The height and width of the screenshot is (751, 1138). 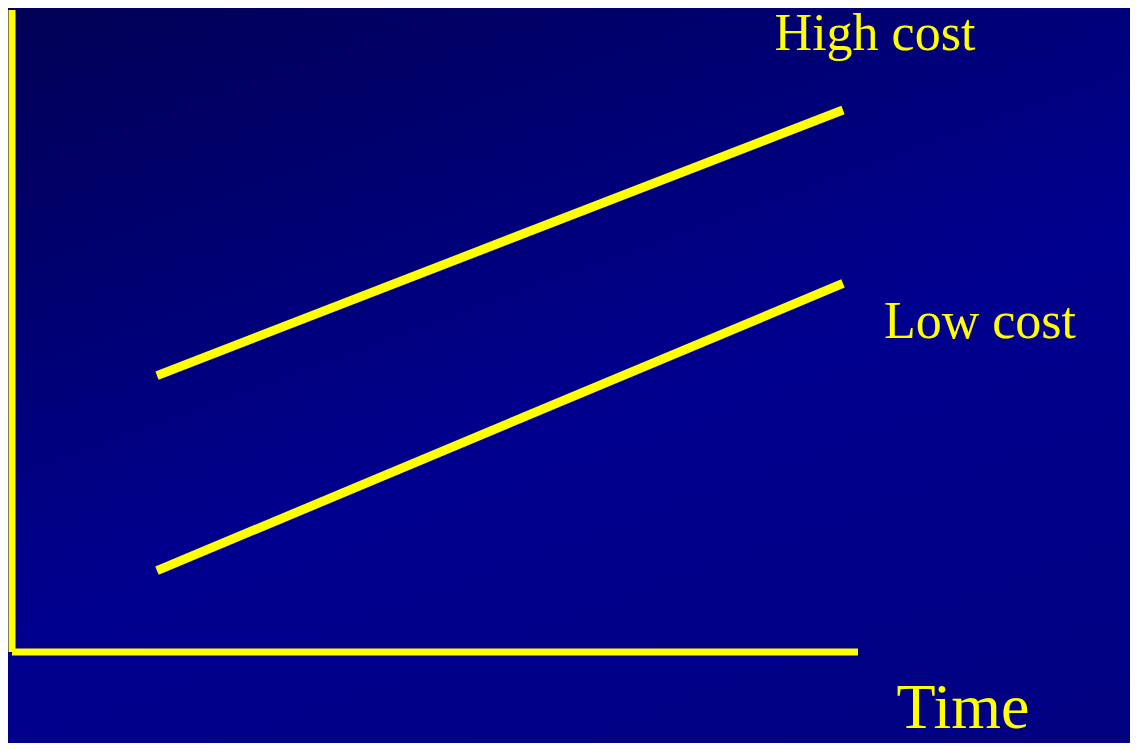 What do you see at coordinates (963, 706) in the screenshot?
I see `x-axis-title: Time` at bounding box center [963, 706].